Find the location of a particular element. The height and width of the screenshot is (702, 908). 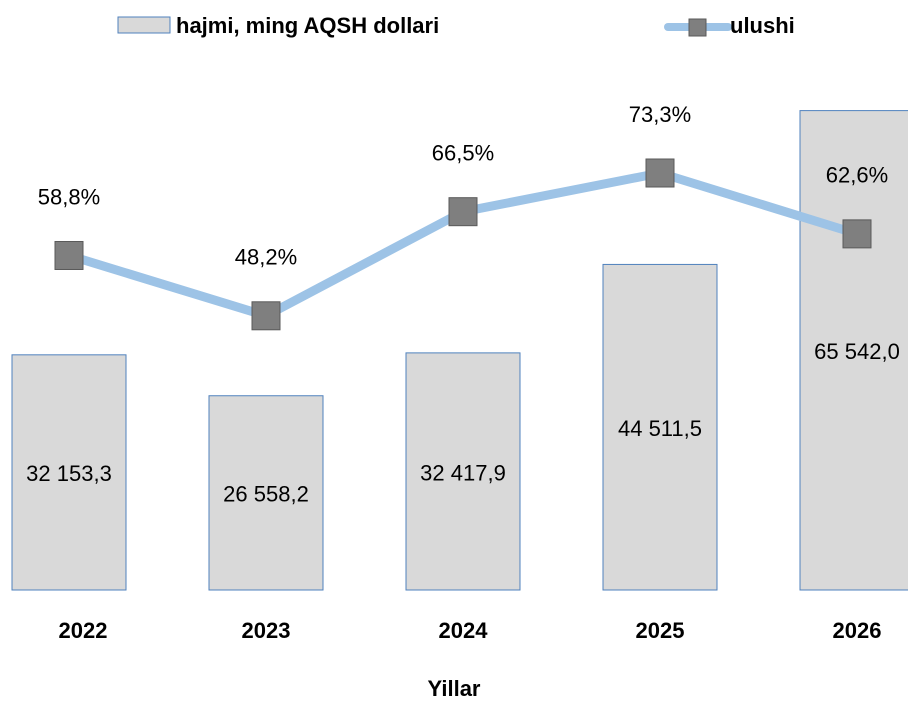

bar-value-label: 26 558,2 is located at coordinates (266, 494).